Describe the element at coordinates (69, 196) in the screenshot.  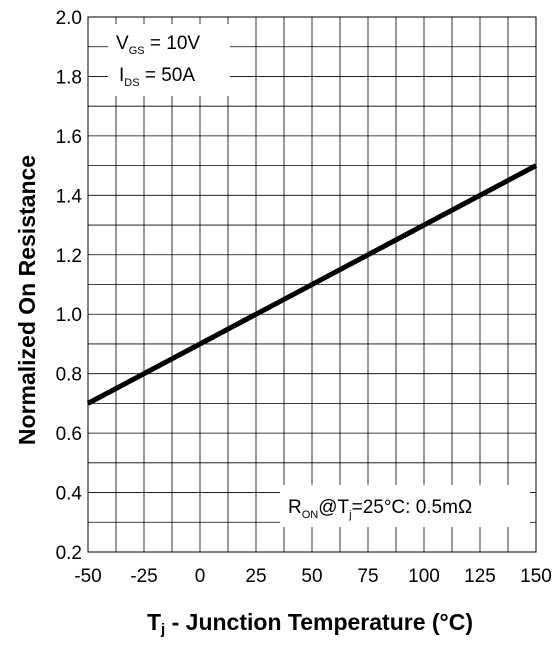
I see `y-tick-label: 1.4` at that location.